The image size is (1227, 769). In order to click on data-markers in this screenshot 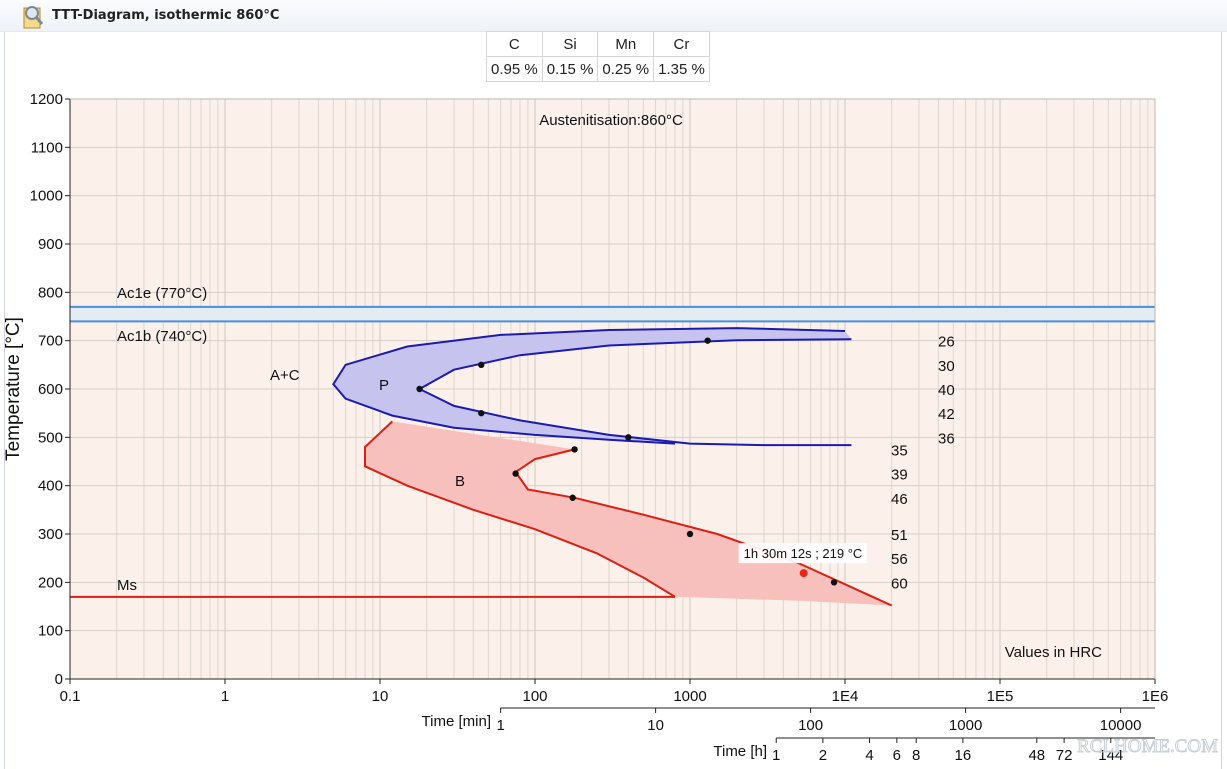, I will do `click(627, 461)`.